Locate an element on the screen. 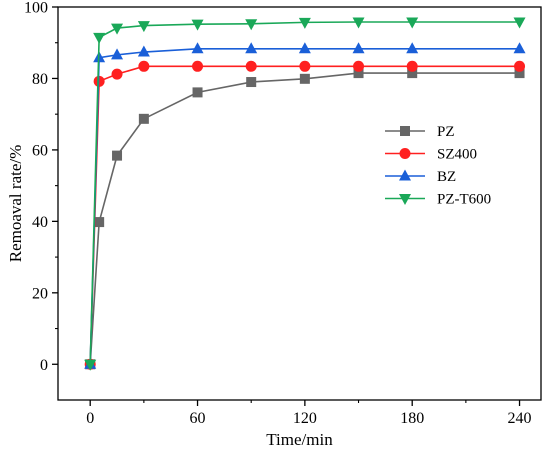  y-tick-label: 100 is located at coordinates (36, 8).